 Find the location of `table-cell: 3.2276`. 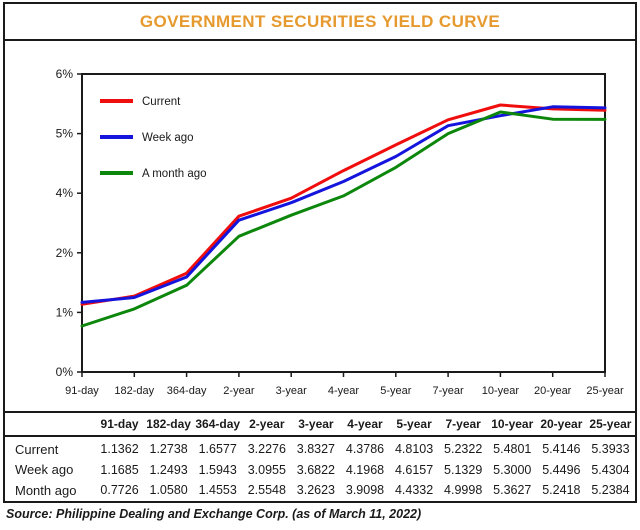

table-cell: 3.2276 is located at coordinates (266, 449).